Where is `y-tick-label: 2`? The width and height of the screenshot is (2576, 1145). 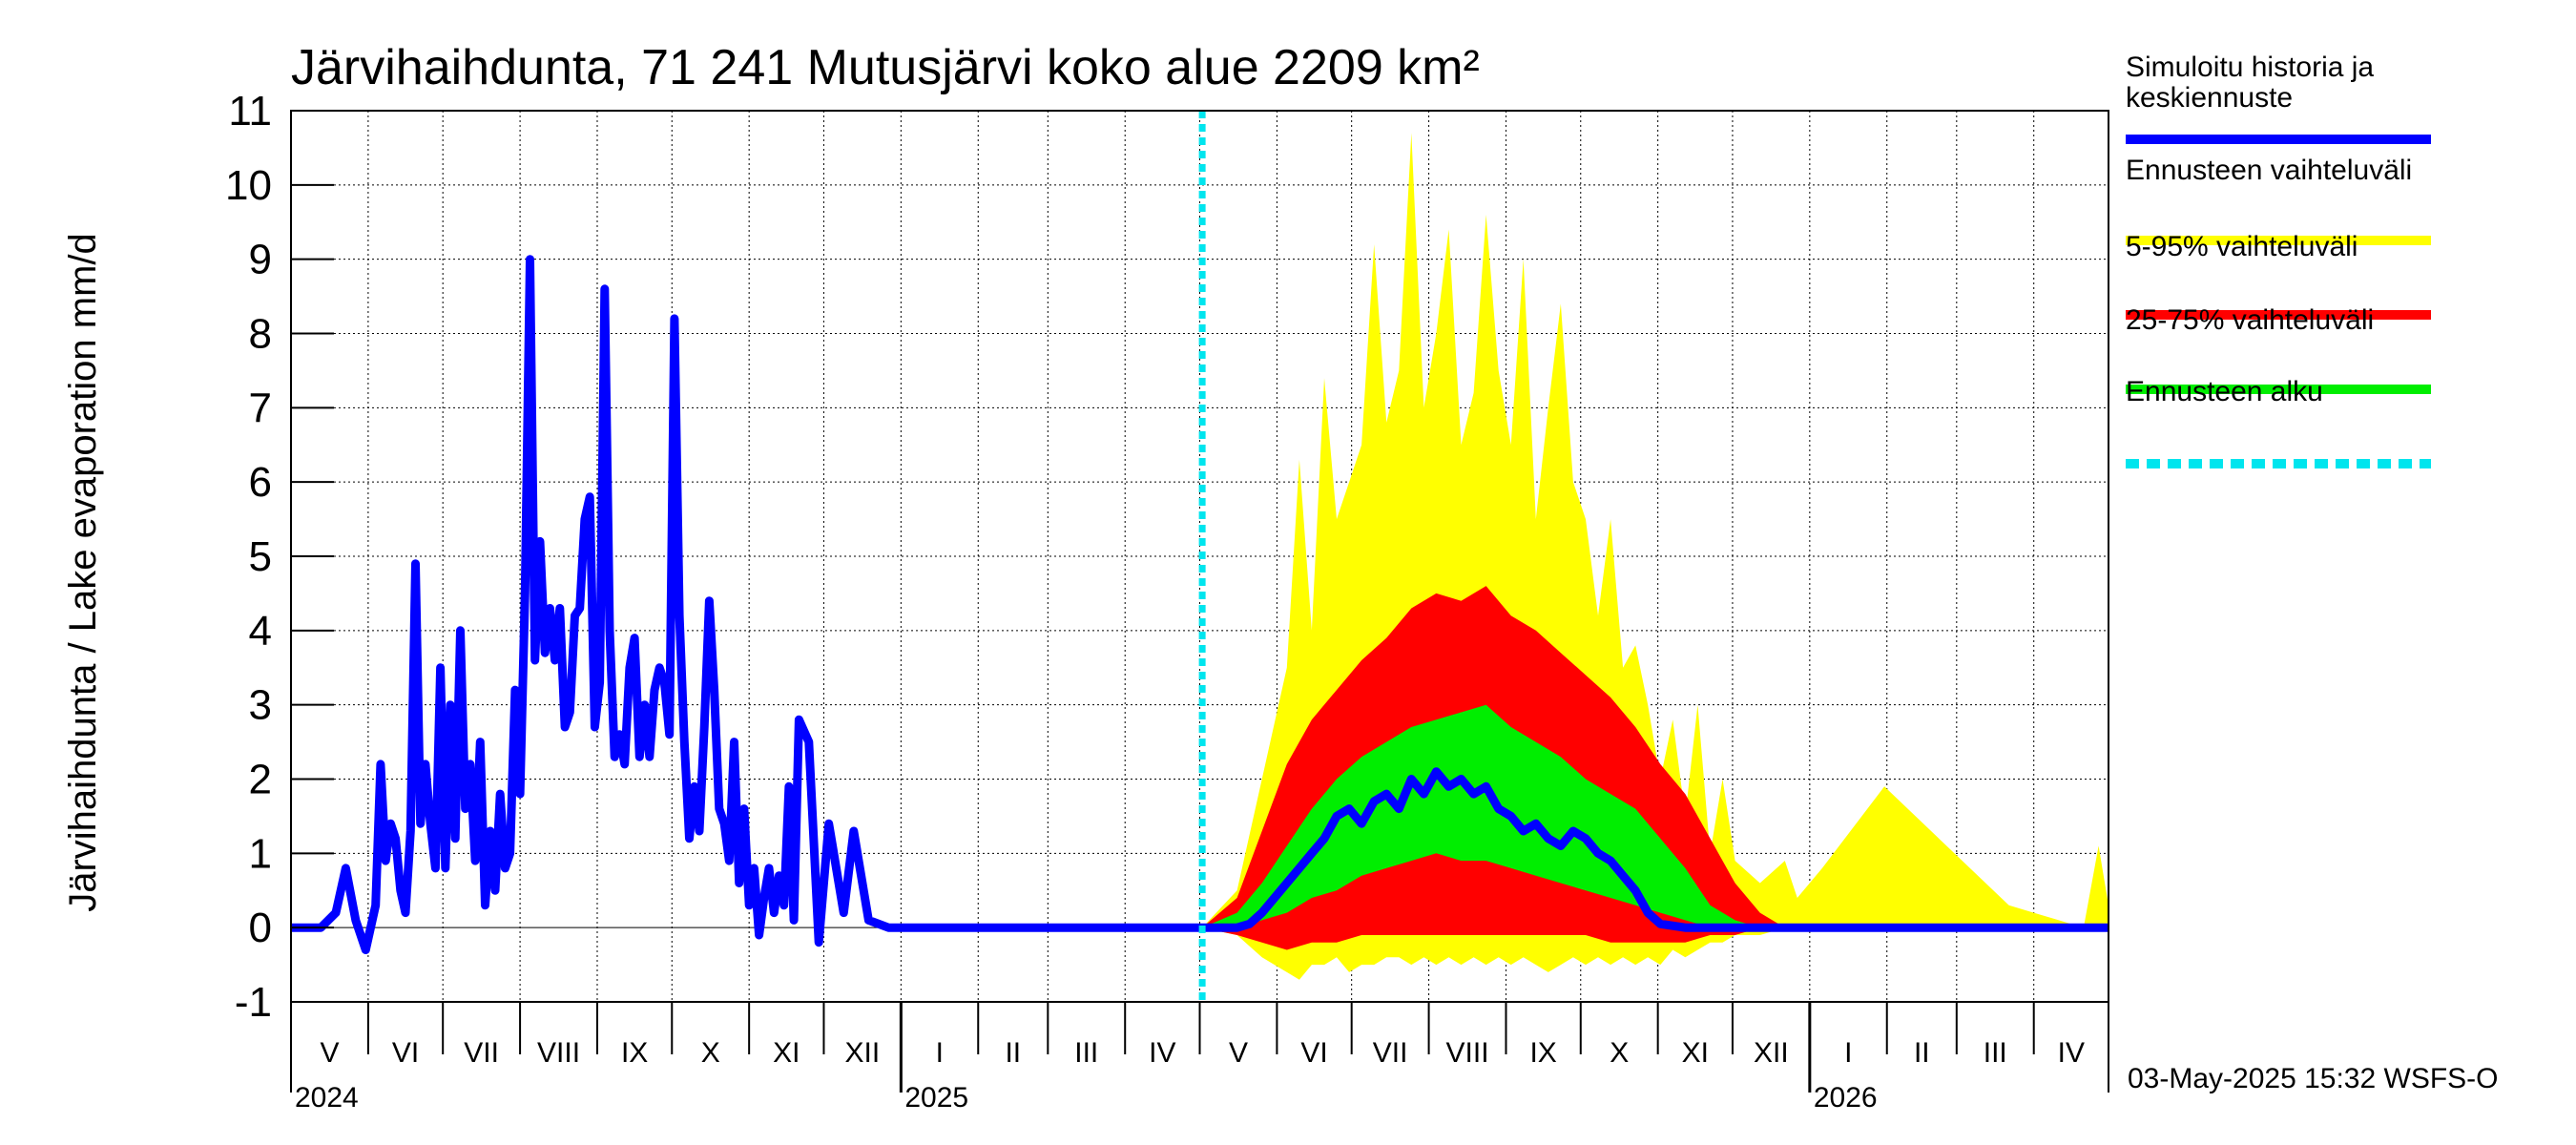 y-tick-label: 2 is located at coordinates (260, 780).